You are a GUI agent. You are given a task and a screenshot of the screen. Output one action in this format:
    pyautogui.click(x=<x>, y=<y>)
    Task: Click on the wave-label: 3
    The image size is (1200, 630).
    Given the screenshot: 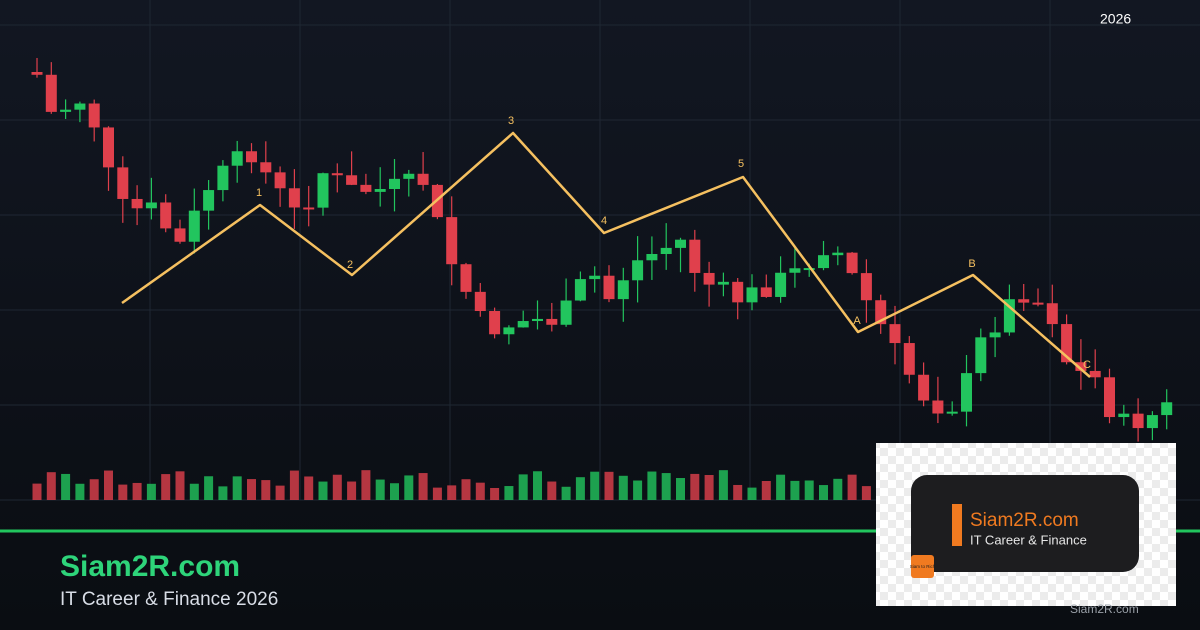 What is the action you would take?
    pyautogui.click(x=511, y=121)
    